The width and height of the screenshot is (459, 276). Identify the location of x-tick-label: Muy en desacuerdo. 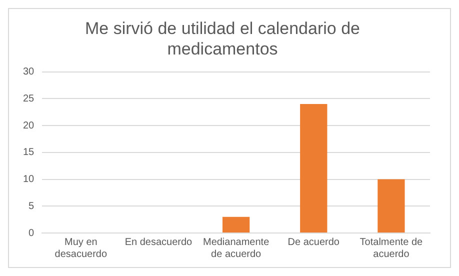
(81, 248).